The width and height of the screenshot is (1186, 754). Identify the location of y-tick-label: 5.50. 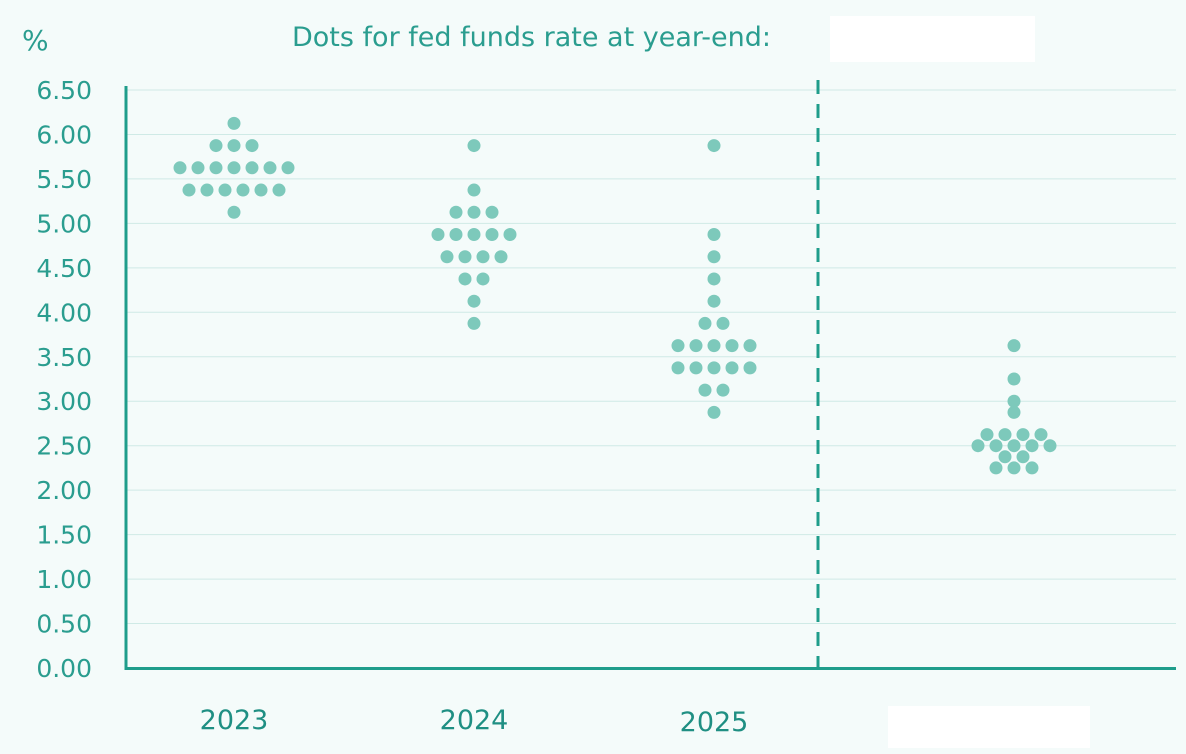
(64, 179).